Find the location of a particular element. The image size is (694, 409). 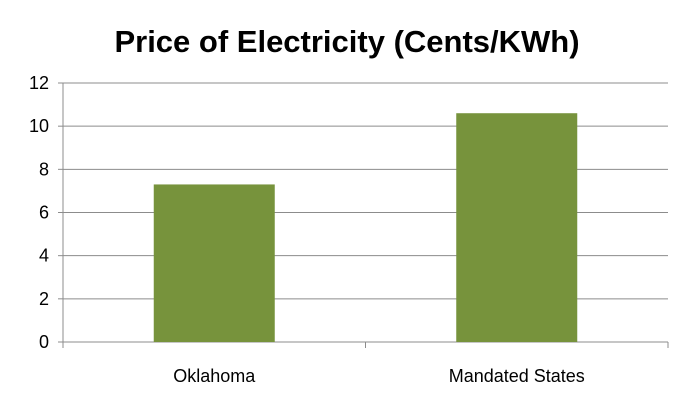

y-tick-label: 10 is located at coordinates (39, 126).